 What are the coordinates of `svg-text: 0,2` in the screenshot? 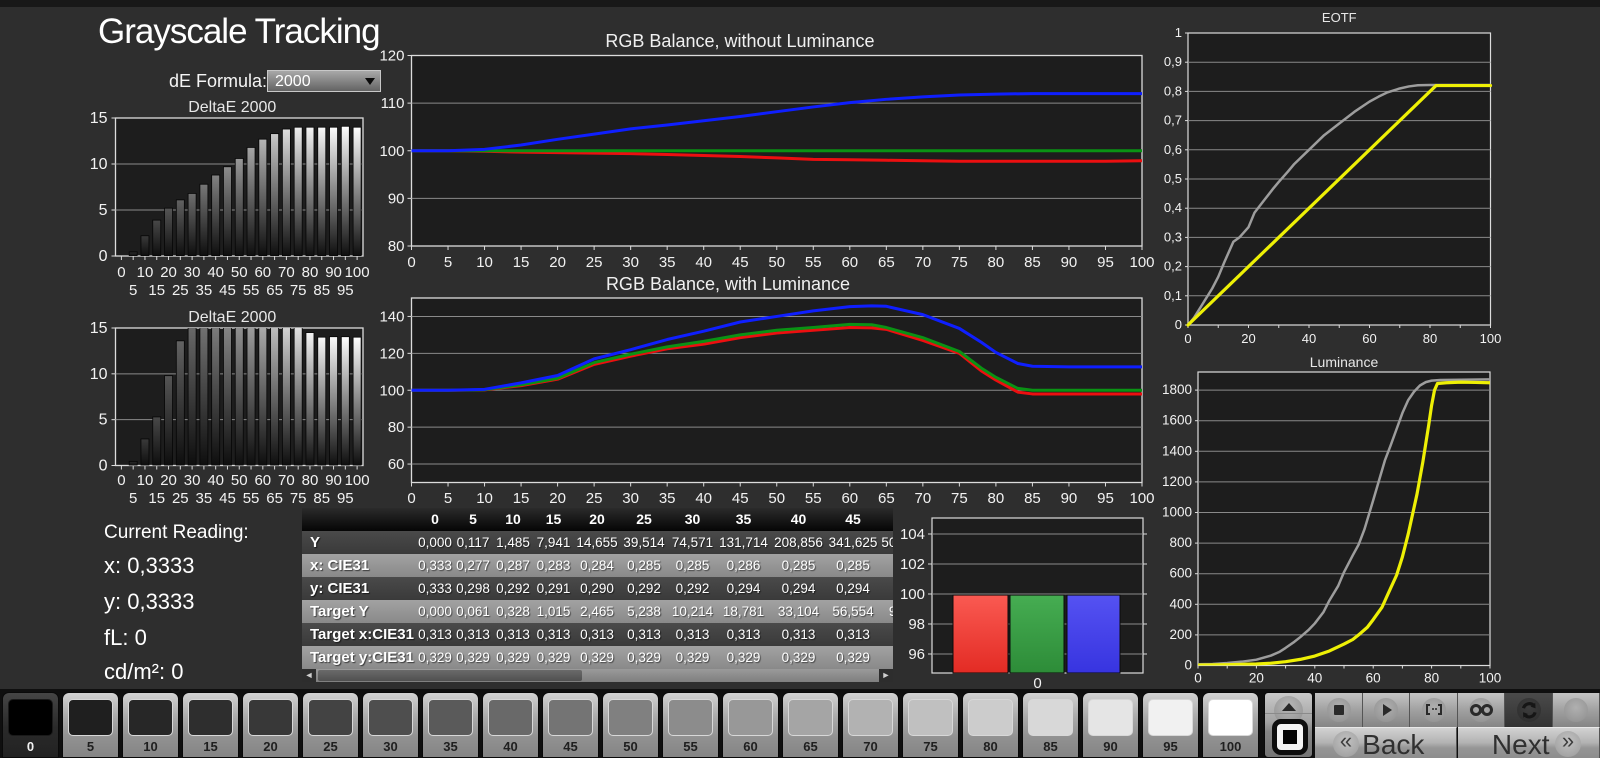 It's located at (1173, 266).